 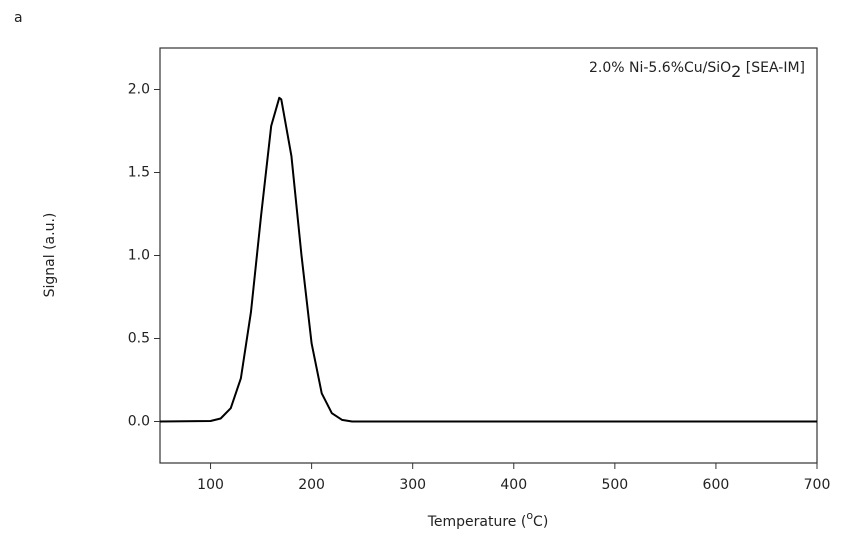 What do you see at coordinates (540, 522) in the screenshot?
I see `x-label-text: C)` at bounding box center [540, 522].